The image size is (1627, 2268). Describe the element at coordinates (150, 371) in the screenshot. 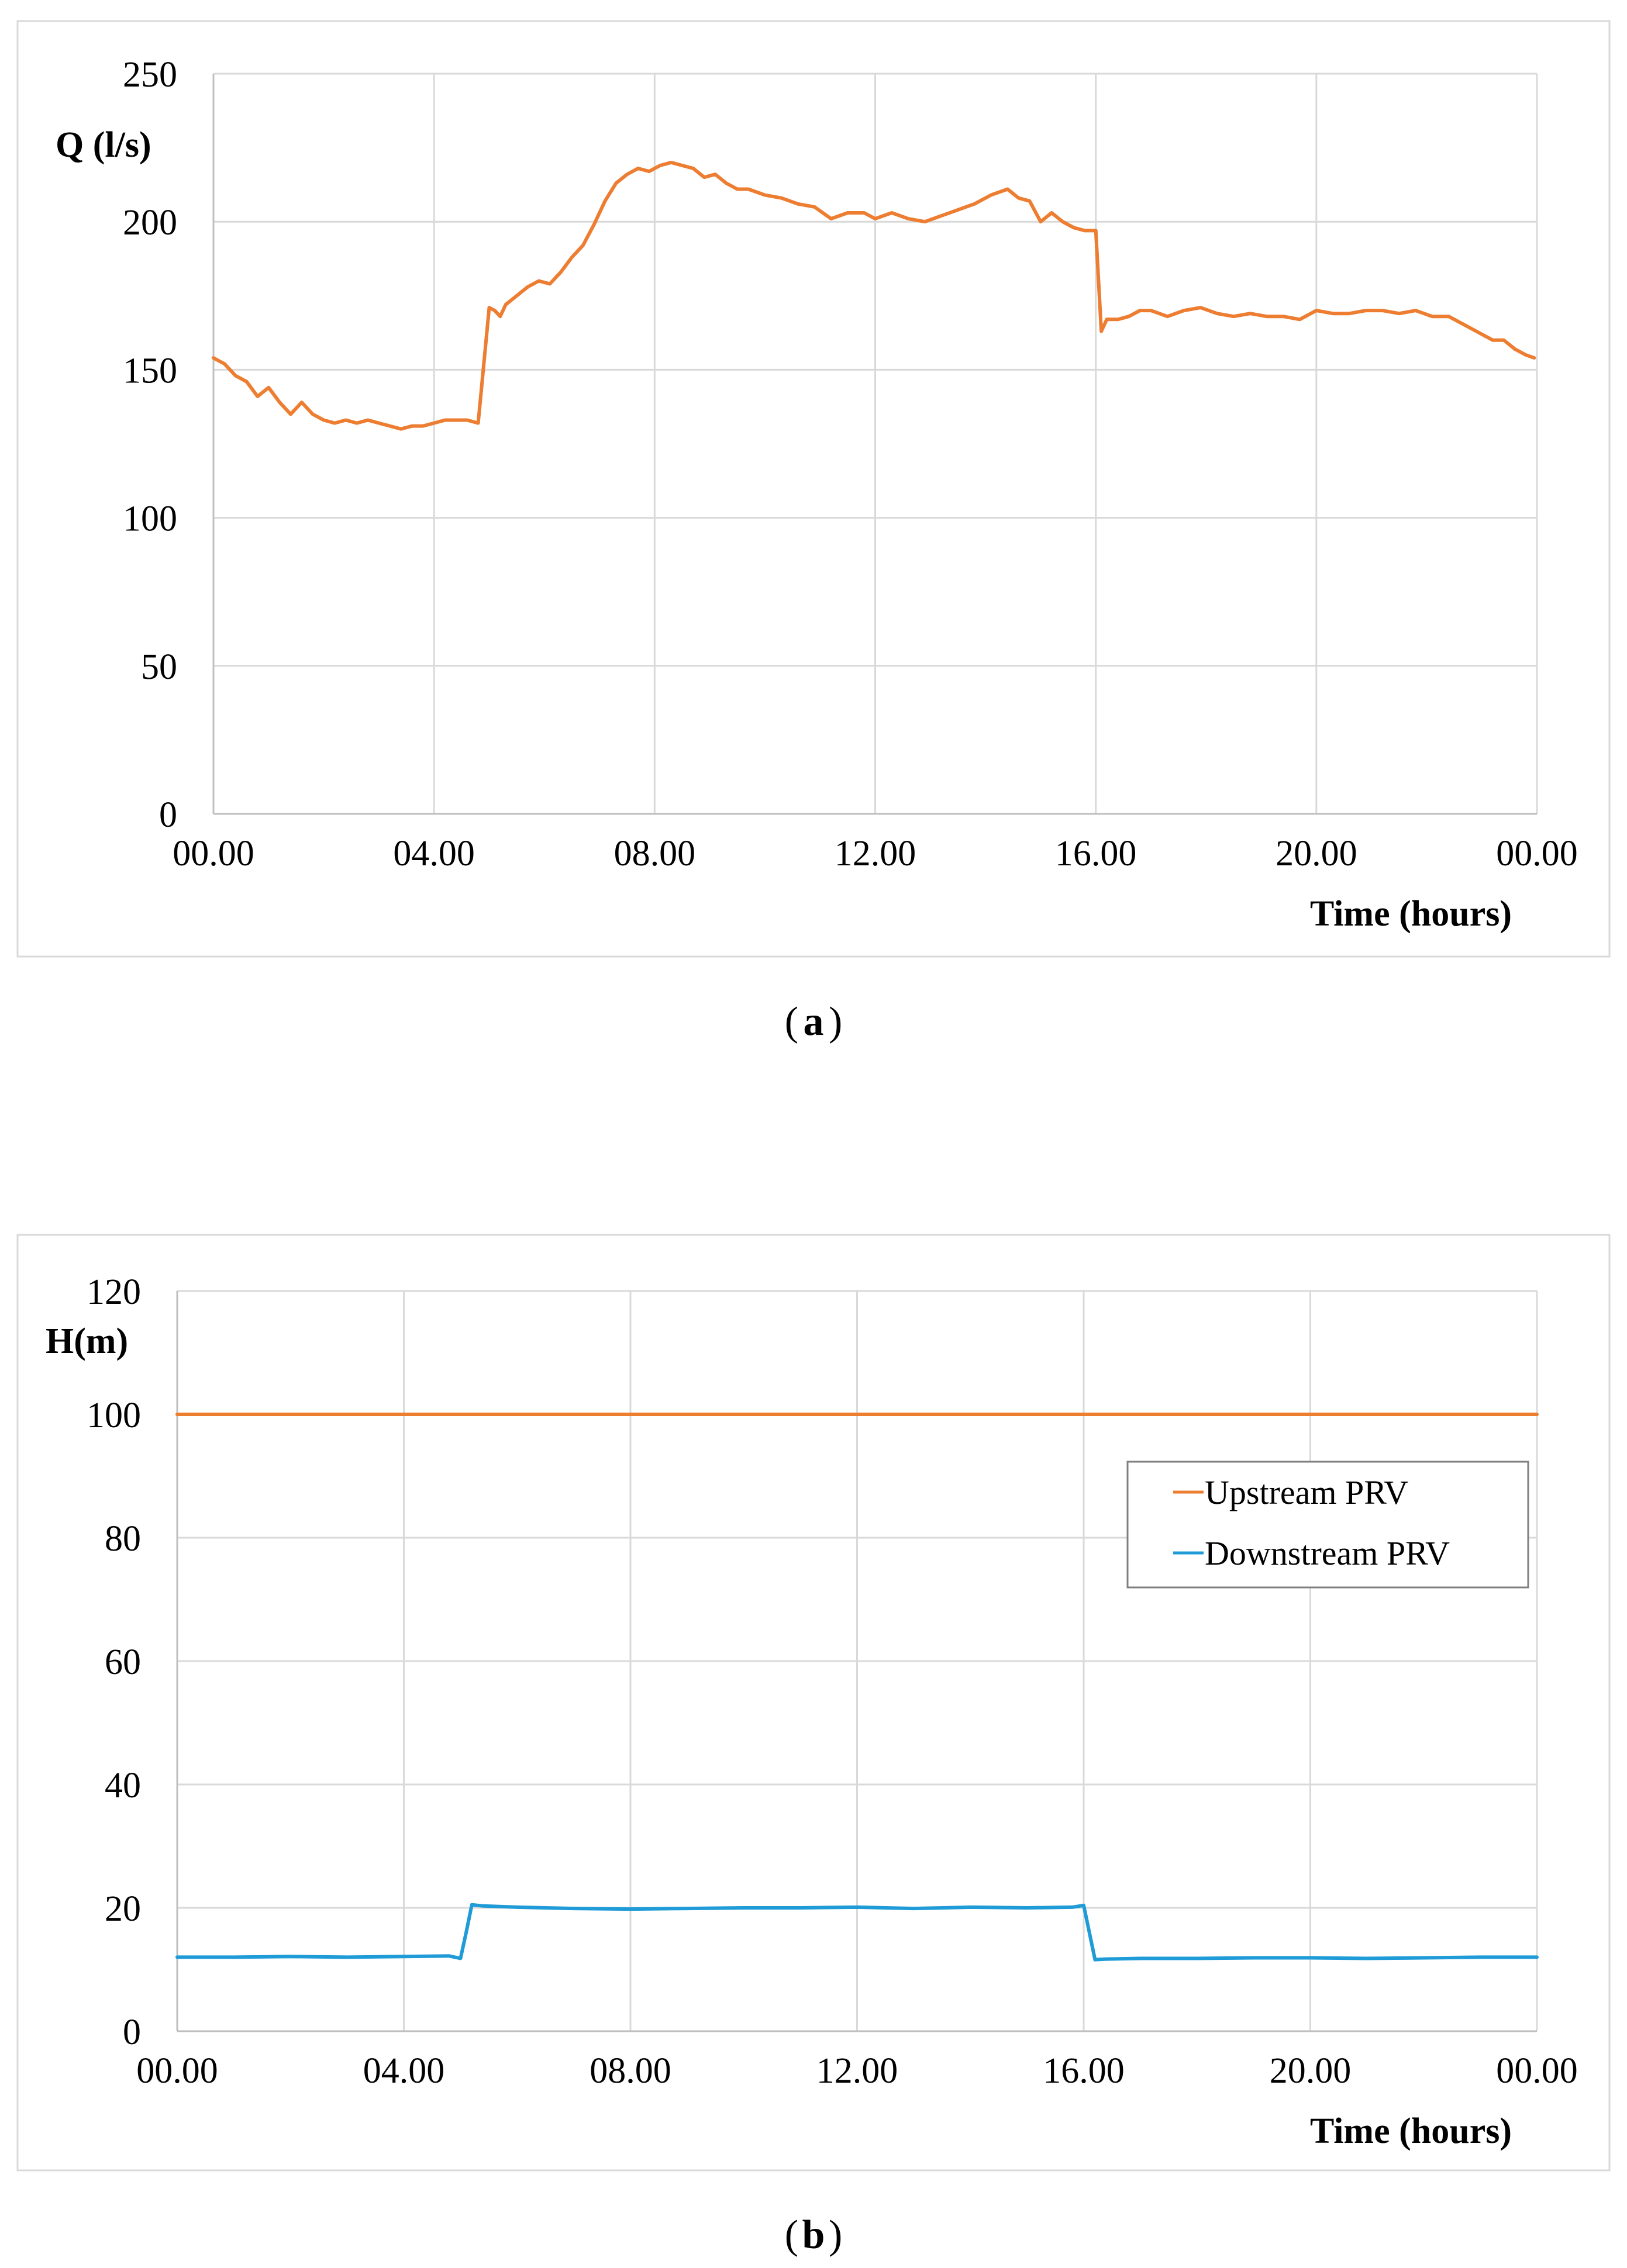

I see `y-tick-label: 150` at that location.